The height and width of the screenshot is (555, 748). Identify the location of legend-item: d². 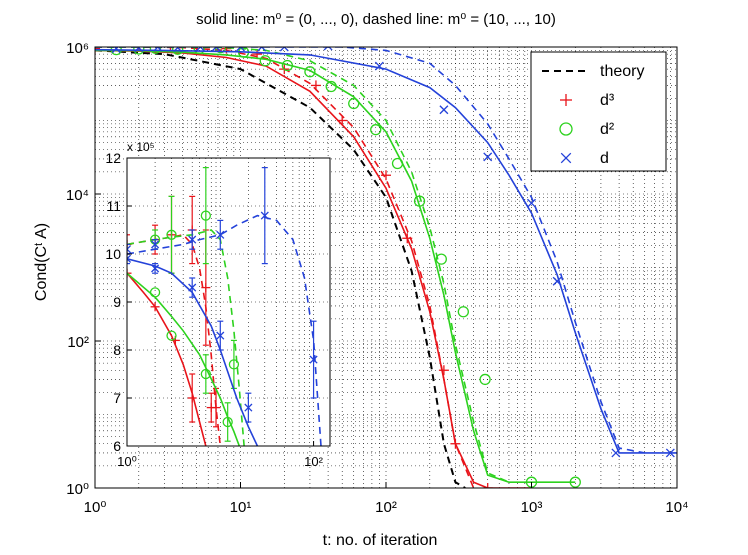
(587, 129).